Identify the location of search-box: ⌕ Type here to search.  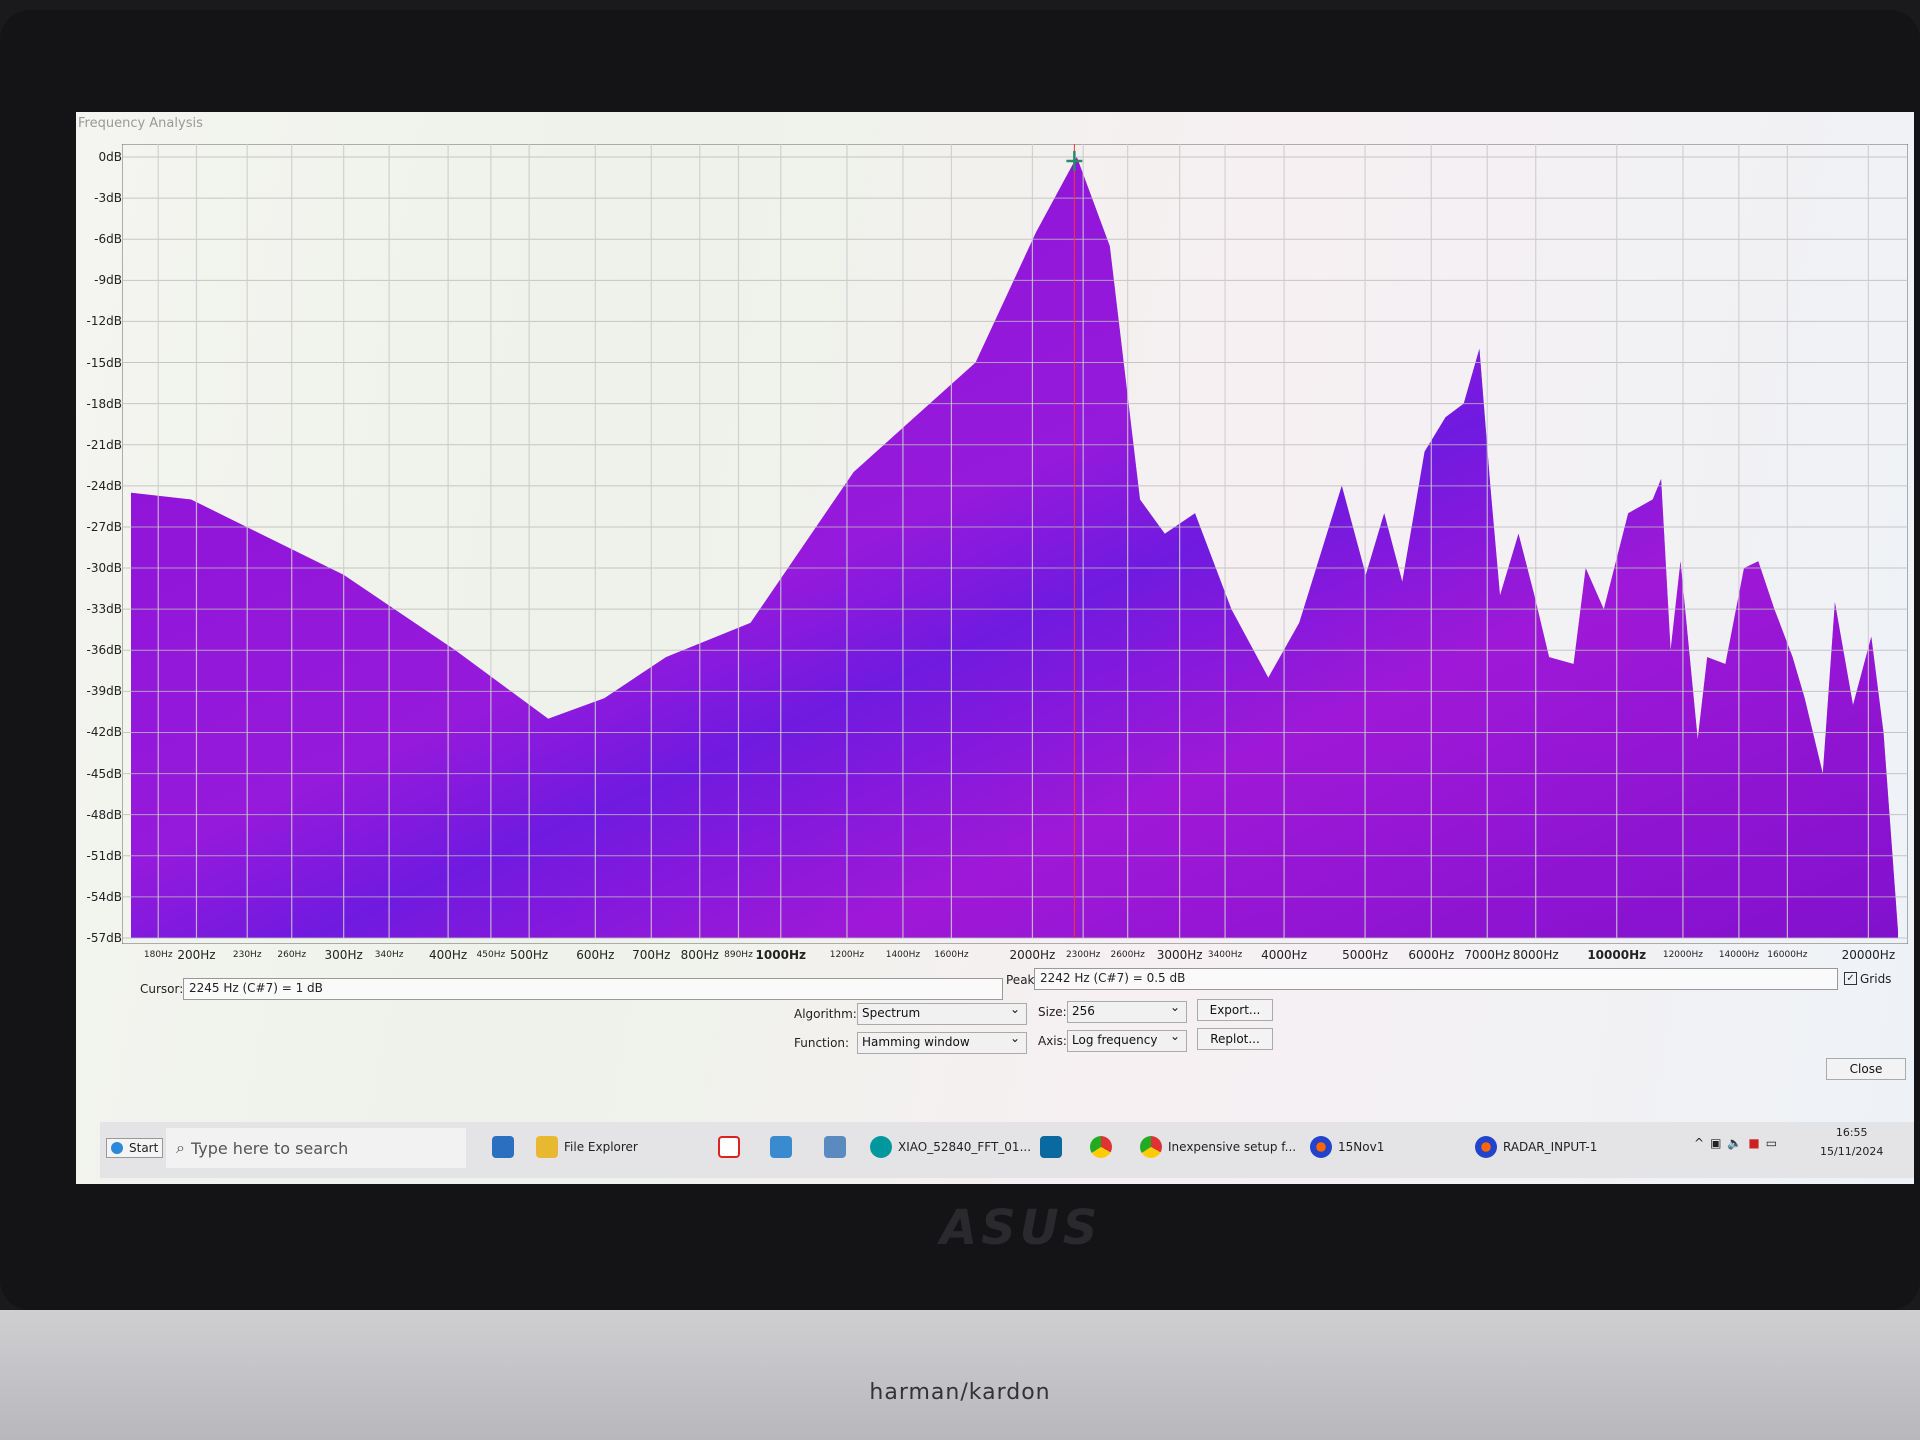
(316, 1148).